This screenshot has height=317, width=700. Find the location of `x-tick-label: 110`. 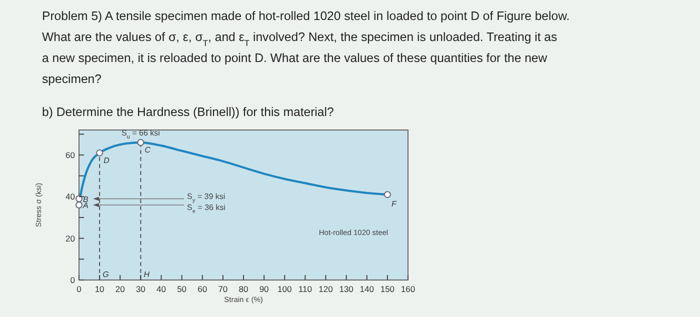

x-tick-label: 110 is located at coordinates (305, 289).